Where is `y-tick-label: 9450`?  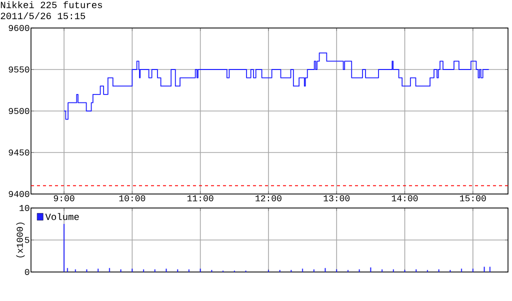 y-tick-label: 9450 is located at coordinates (19, 152).